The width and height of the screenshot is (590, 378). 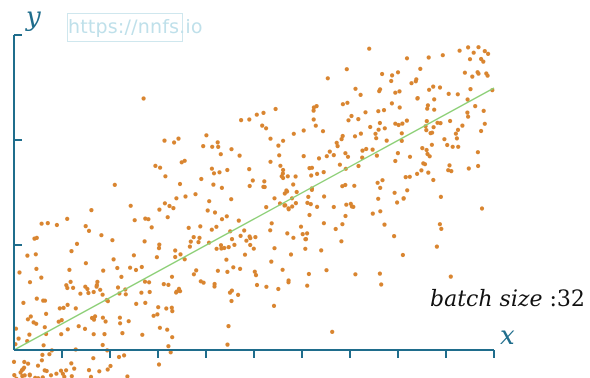 What do you see at coordinates (507, 336) in the screenshot?
I see `x-axis-label: x` at bounding box center [507, 336].